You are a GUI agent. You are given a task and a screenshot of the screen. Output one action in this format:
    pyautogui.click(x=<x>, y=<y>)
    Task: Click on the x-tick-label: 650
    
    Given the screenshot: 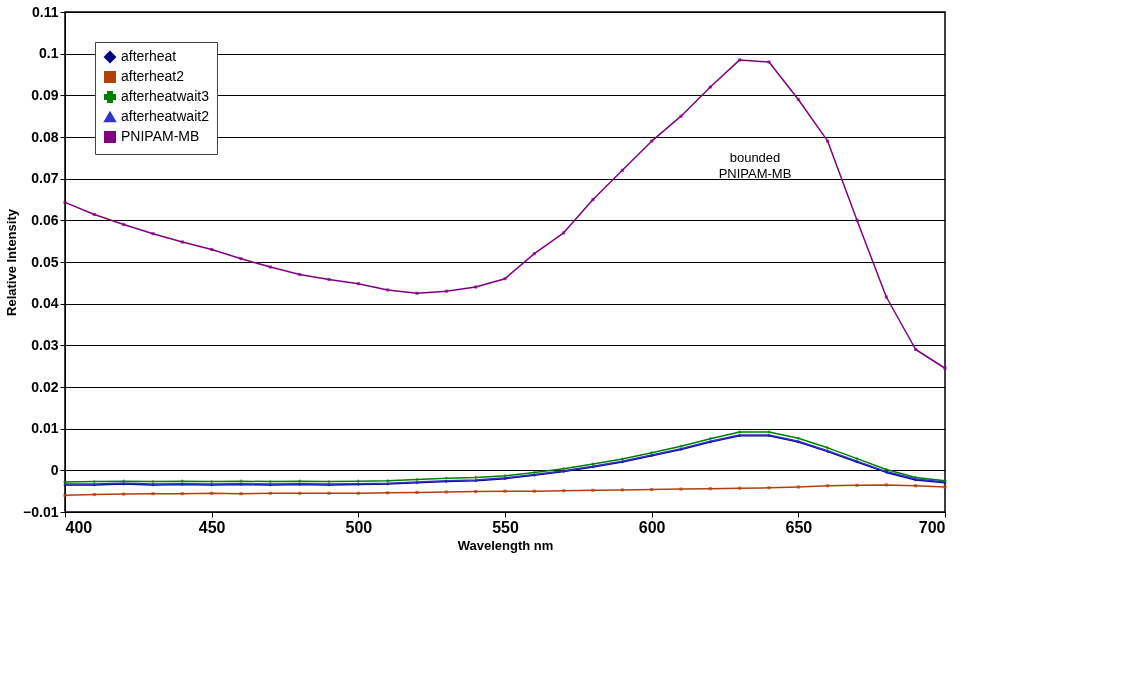 What is the action you would take?
    pyautogui.click(x=799, y=527)
    